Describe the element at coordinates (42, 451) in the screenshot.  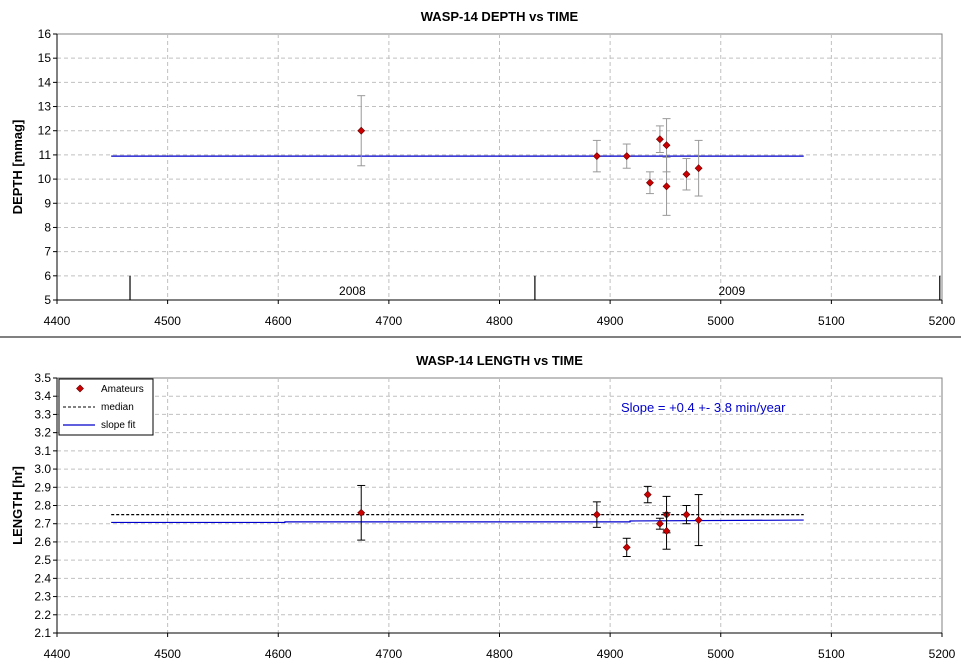
I see `y-tick-label: 3.1` at that location.